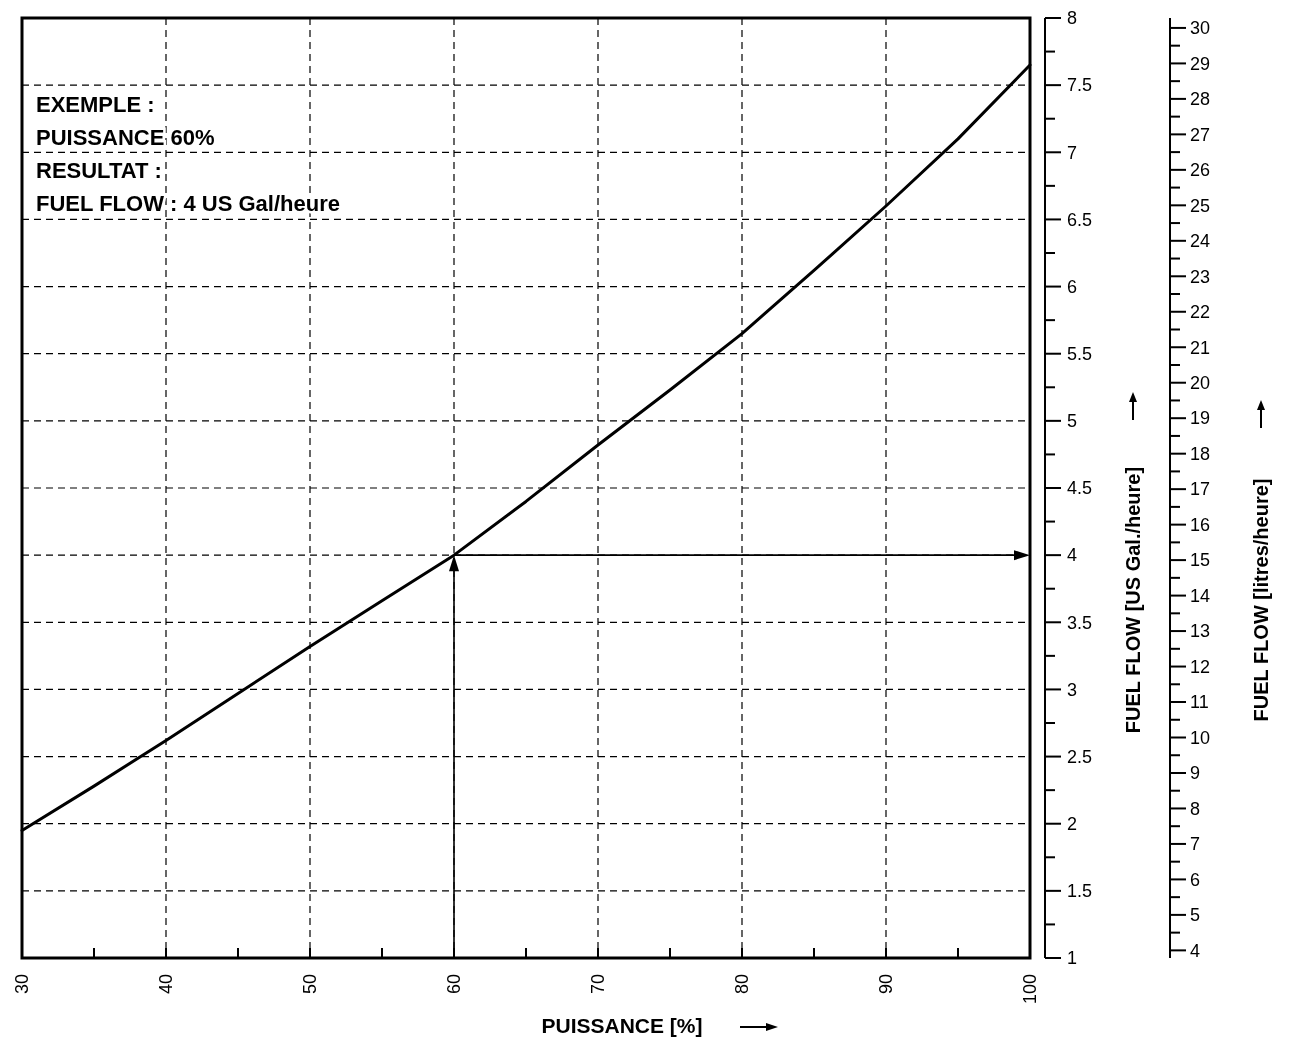  Describe the element at coordinates (1200, 170) in the screenshot. I see `y2-tick-label: 26` at that location.